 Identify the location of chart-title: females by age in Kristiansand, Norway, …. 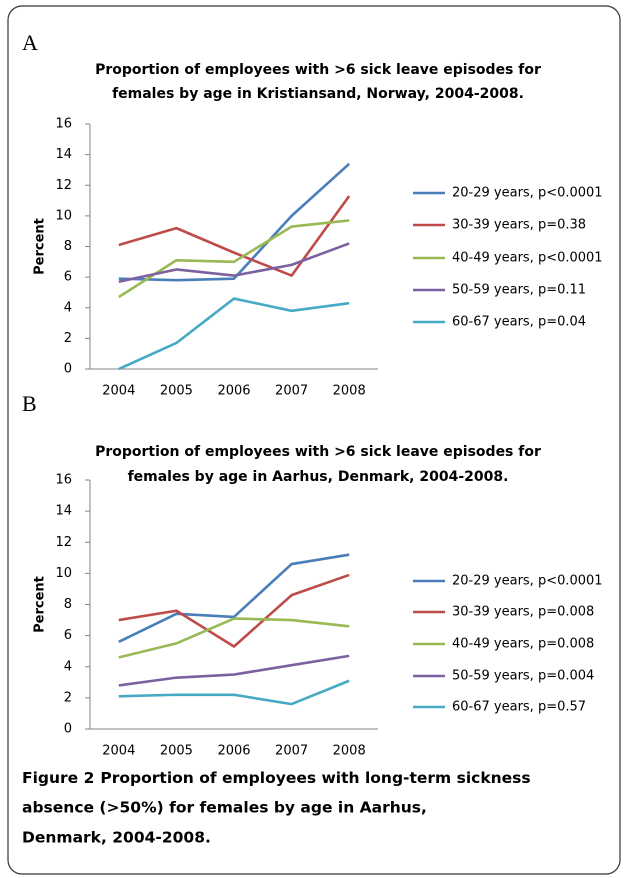
(318, 94).